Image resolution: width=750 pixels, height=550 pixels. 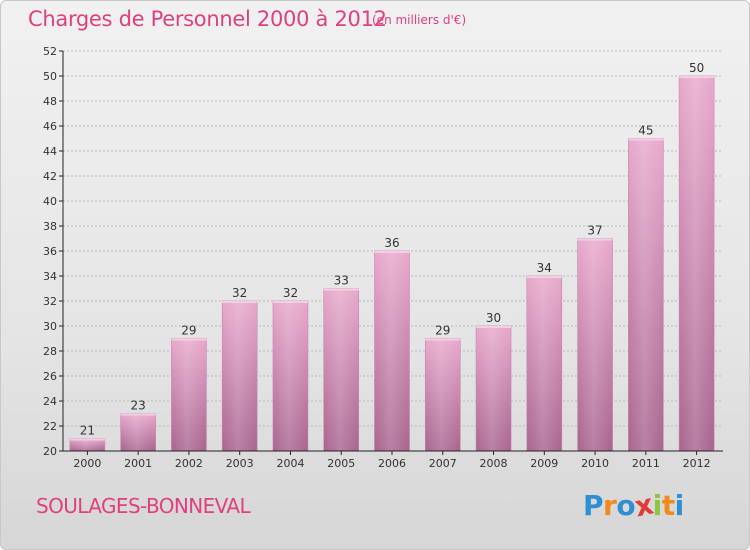 I want to click on y-tick-label: 52, so click(x=50, y=51).